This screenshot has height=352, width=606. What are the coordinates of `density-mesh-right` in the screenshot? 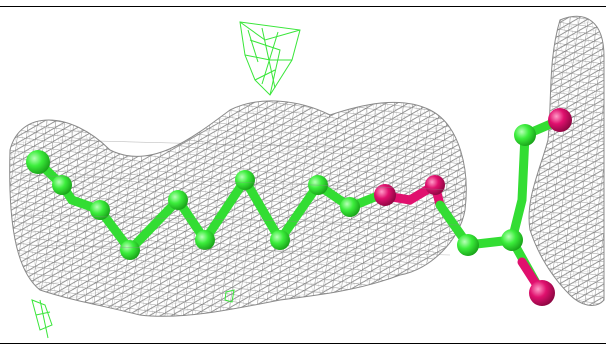 It's located at (566, 160).